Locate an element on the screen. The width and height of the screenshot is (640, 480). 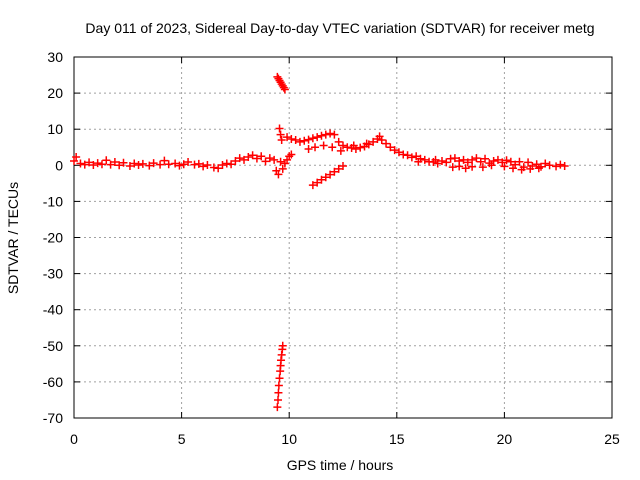
x-axis-label: GPS time / hours is located at coordinates (340, 465).